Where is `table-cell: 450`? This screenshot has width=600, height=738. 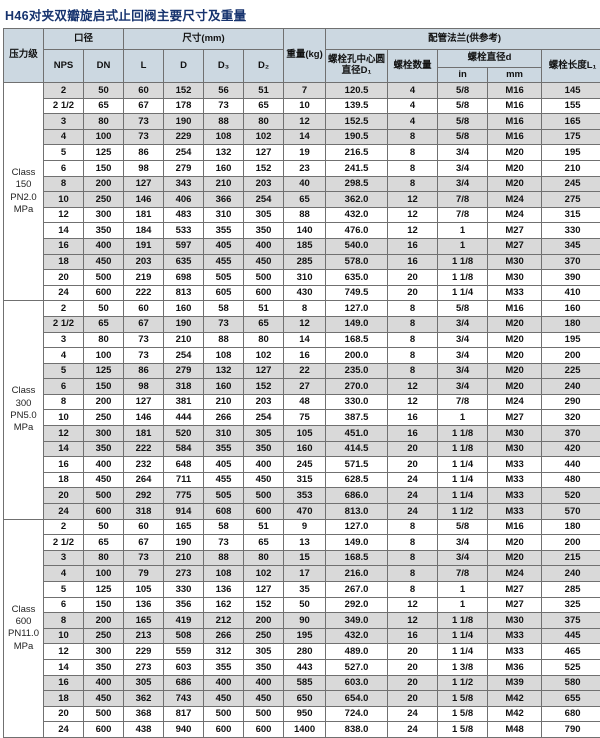
table-cell: 450 is located at coordinates (104, 699).